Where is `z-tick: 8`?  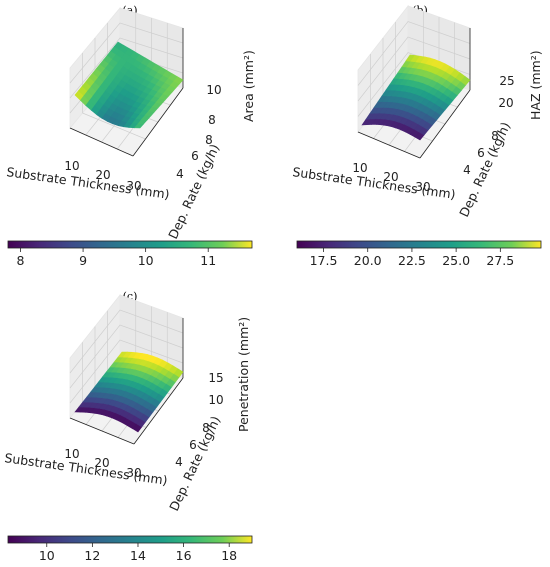
z-tick: 8 is located at coordinates (212, 120).